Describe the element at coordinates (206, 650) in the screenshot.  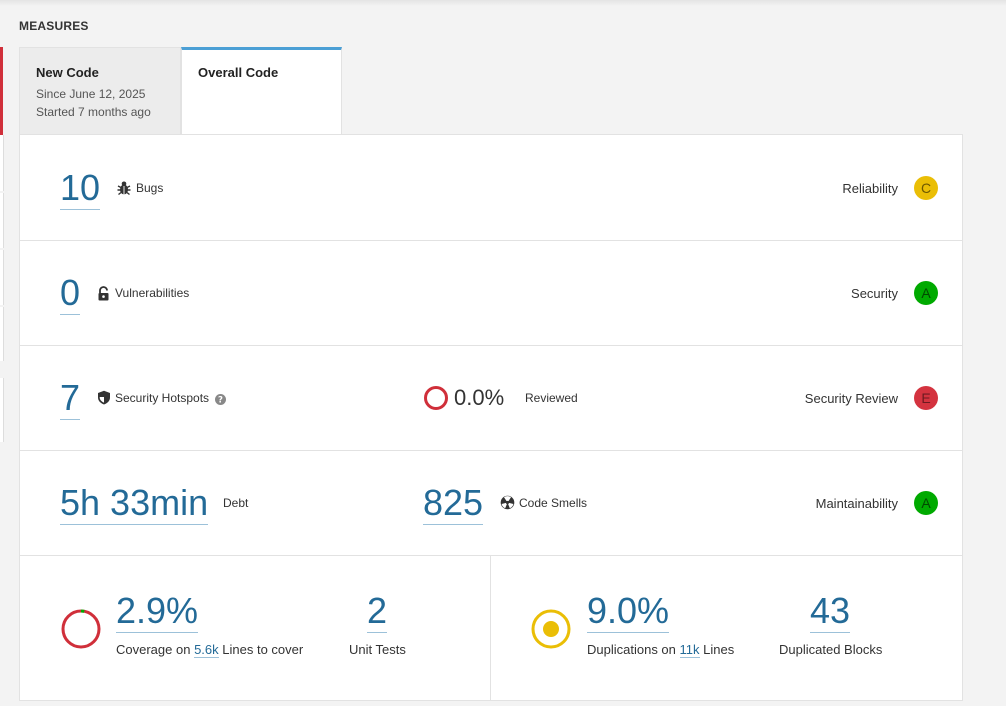
I see `lines-to-cover-link: 5.6k` at that location.